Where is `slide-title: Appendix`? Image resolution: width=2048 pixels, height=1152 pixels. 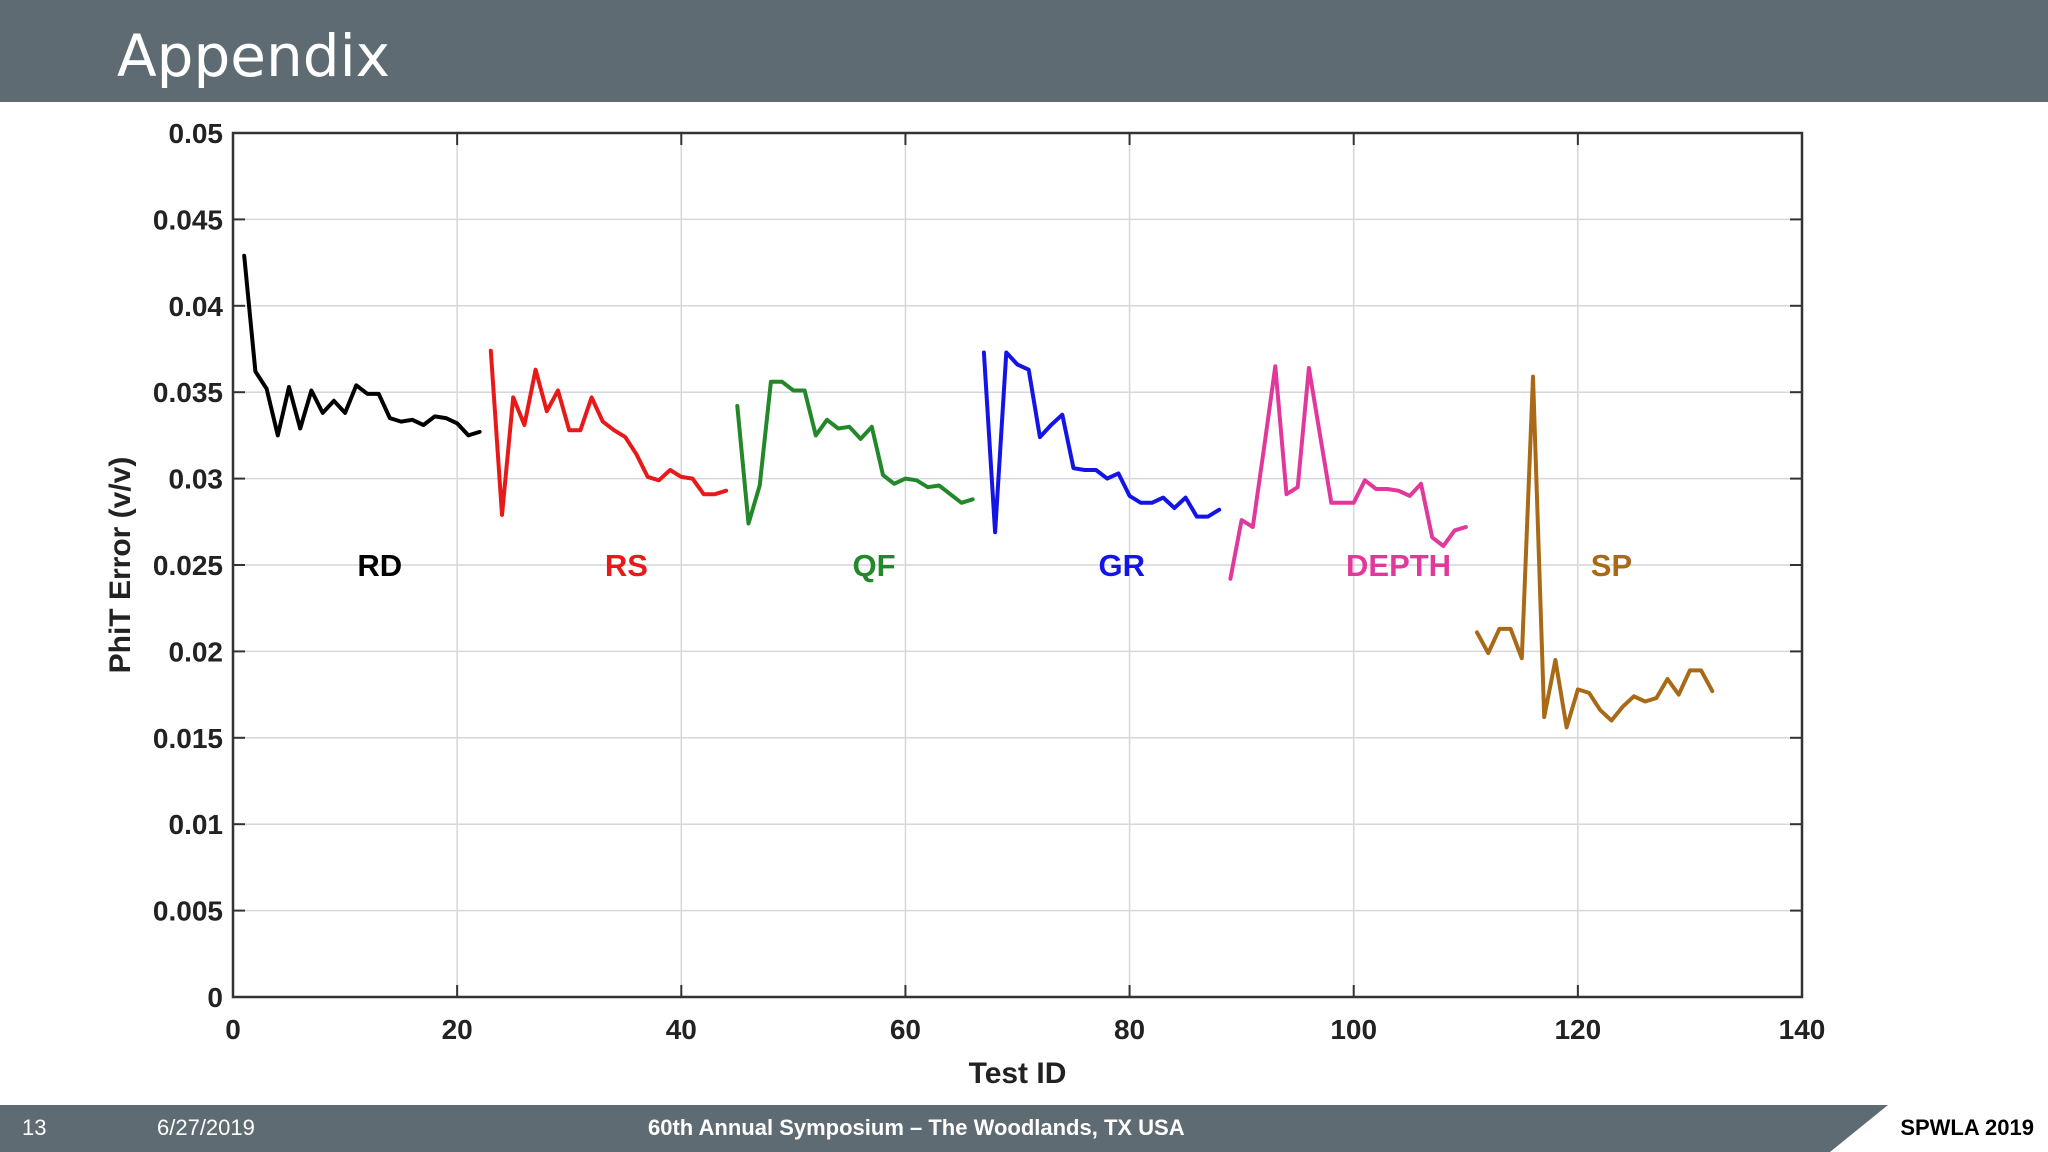 slide-title: Appendix is located at coordinates (254, 56).